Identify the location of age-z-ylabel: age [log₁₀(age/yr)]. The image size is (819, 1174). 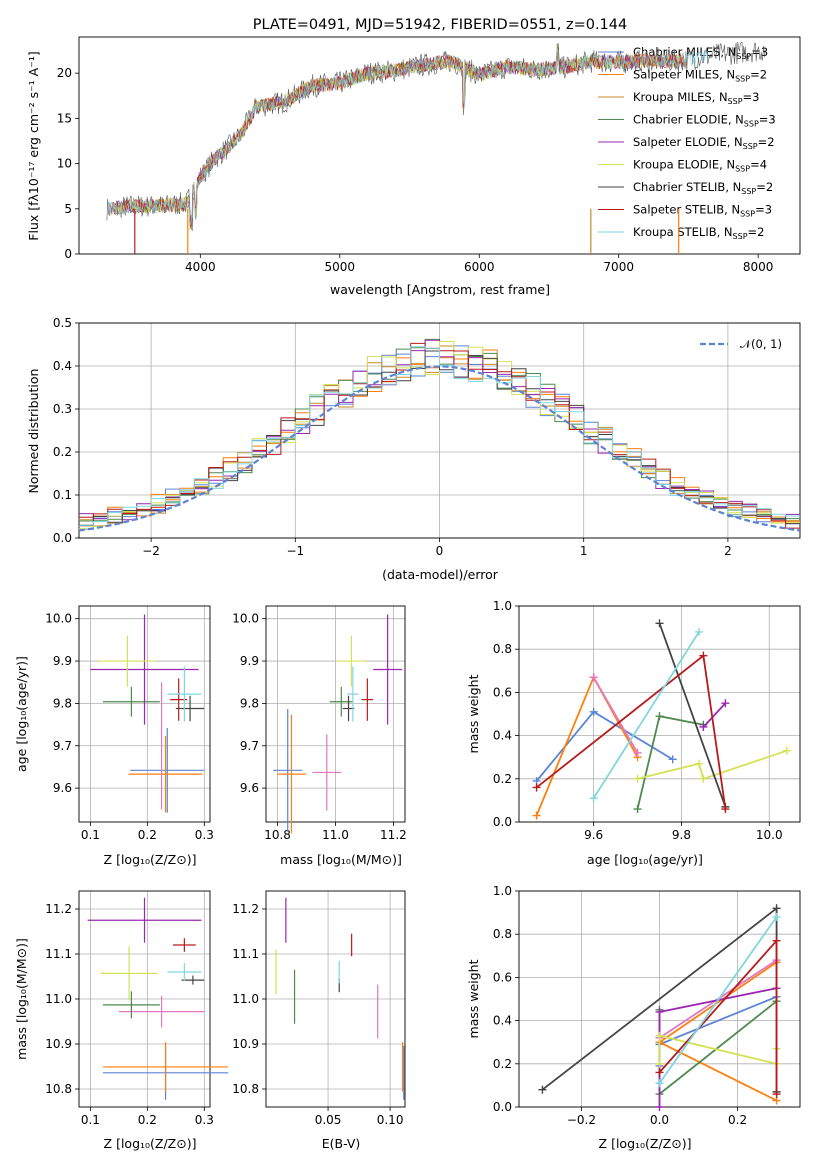
(21, 714).